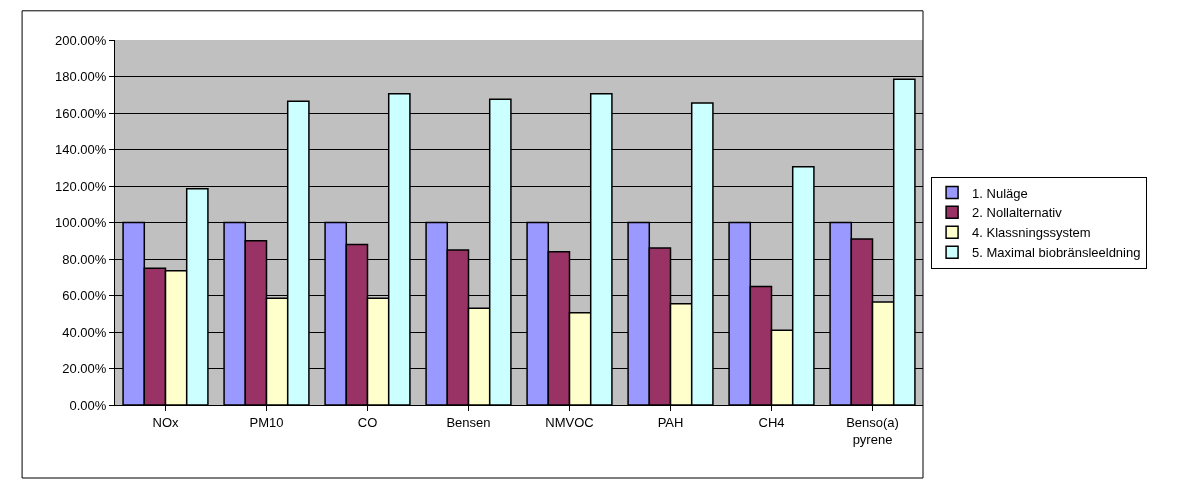 The image size is (1188, 485). I want to click on y-tick-label: 200.00%, so click(81, 40).